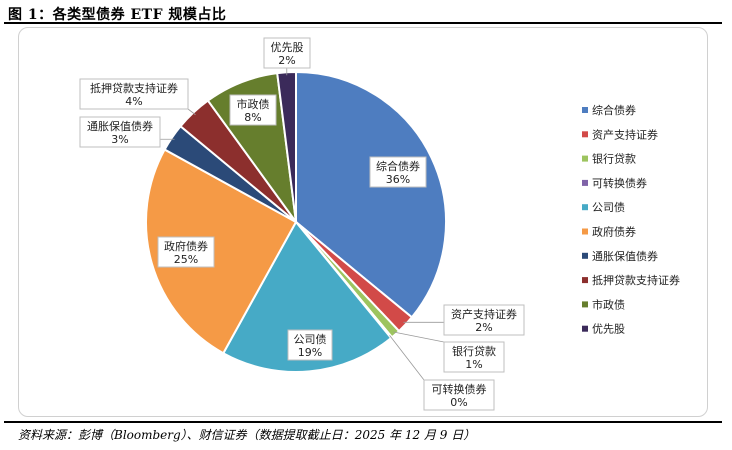 This screenshot has height=450, width=732. I want to click on legend-label: 政府债券, so click(614, 232).